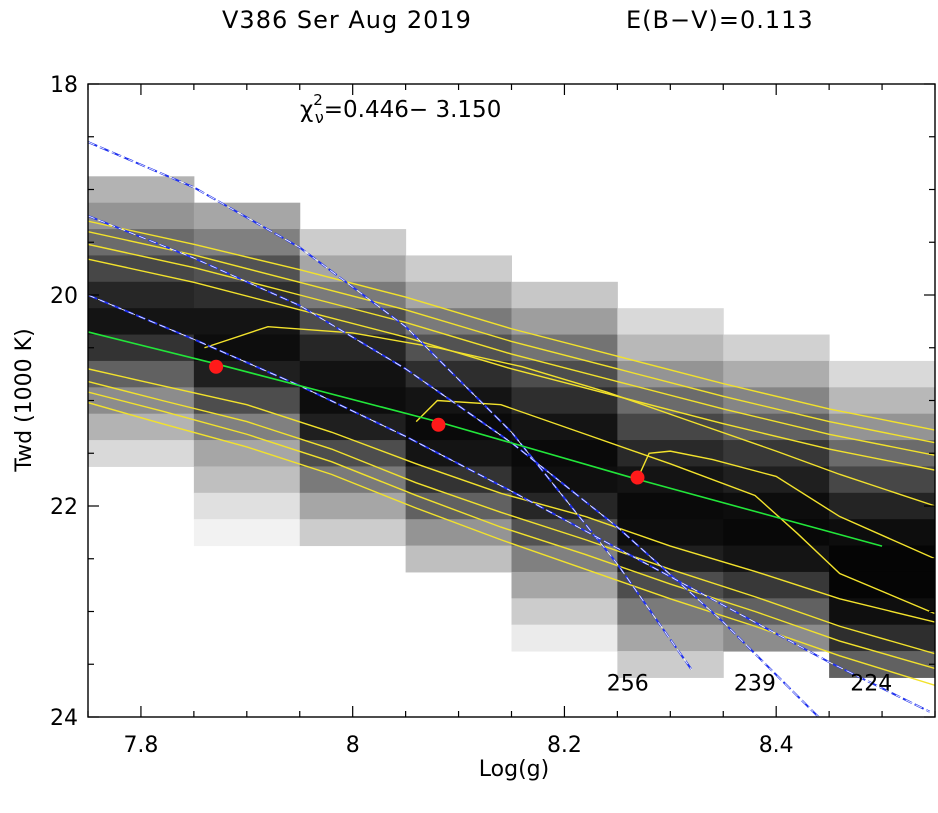 This screenshot has width=938, height=813. What do you see at coordinates (64, 718) in the screenshot?
I see `y-tick-label: 24` at bounding box center [64, 718].